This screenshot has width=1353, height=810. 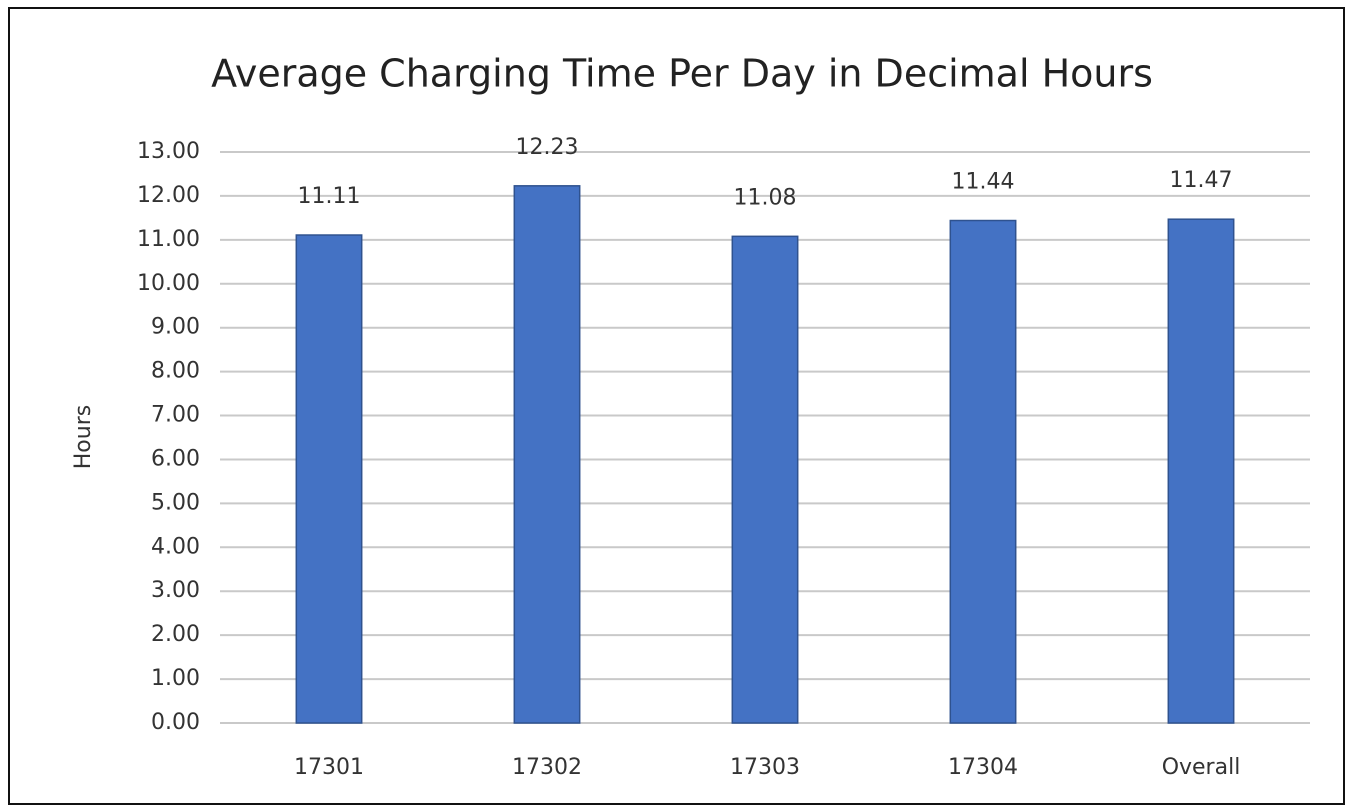 I want to click on y-tick-label: 13.00, so click(x=168, y=151).